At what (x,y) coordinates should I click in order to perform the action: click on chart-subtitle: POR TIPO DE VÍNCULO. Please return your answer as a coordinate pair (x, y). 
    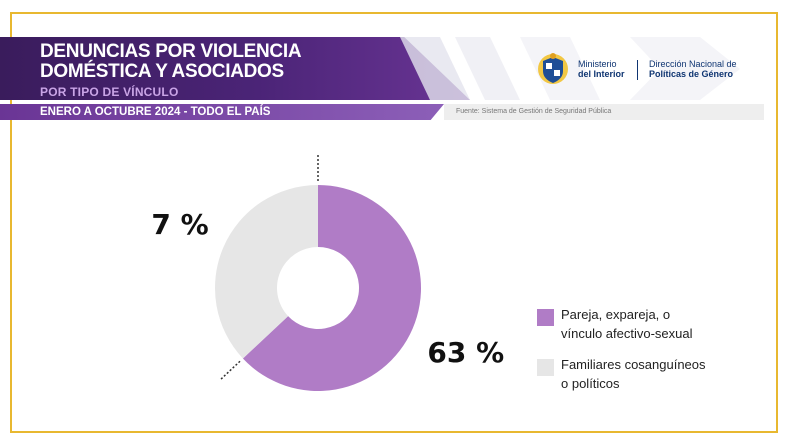
    Looking at the image, I should click on (109, 92).